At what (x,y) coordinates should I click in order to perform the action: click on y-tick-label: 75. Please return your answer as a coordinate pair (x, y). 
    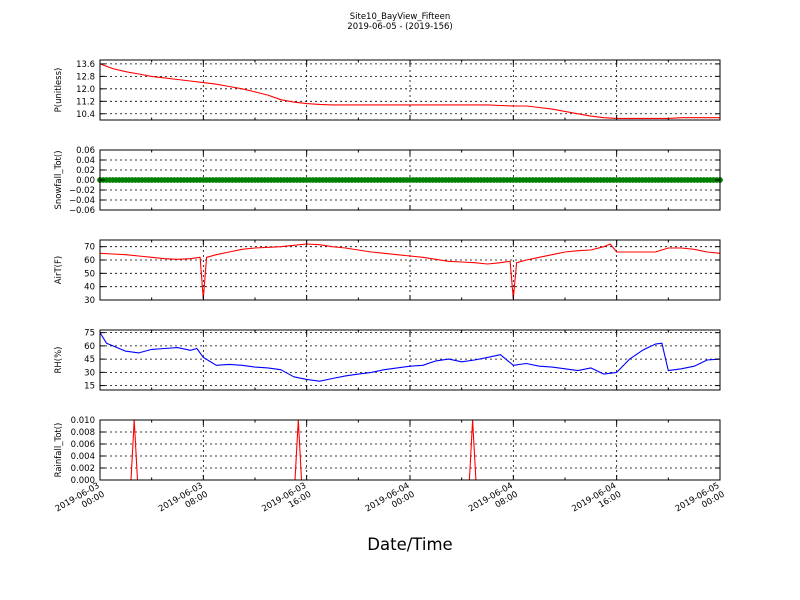
    Looking at the image, I should click on (89, 334).